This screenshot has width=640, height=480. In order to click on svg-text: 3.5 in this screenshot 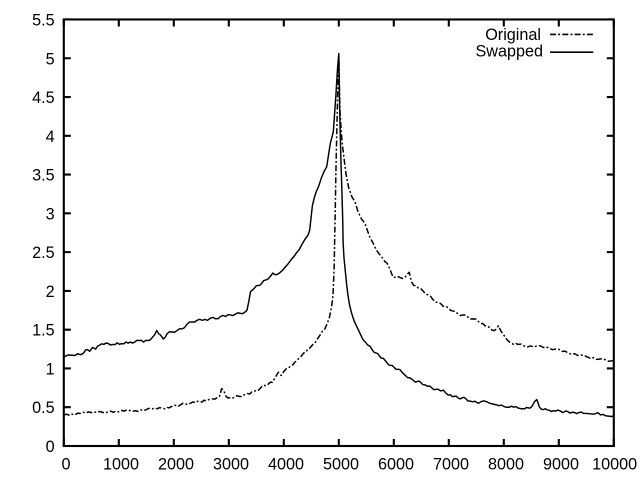, I will do `click(43, 176)`.